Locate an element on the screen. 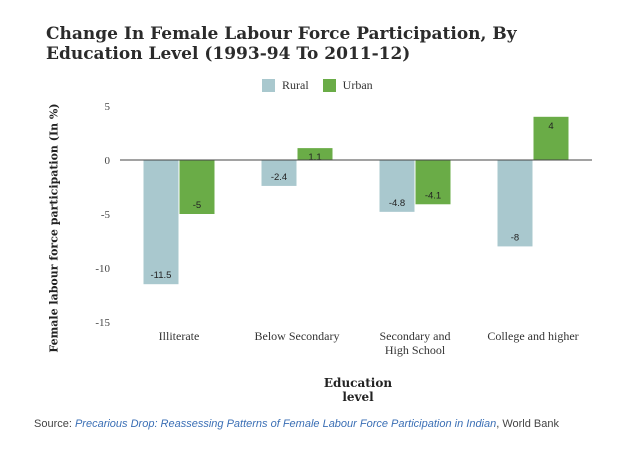 This screenshot has height=459, width=640. data-label: -2.4 is located at coordinates (279, 177).